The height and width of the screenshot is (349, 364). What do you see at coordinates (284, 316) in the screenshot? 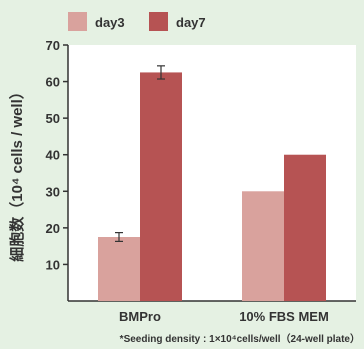
I see `x-tick-label: 10% FBS MEM` at bounding box center [284, 316].